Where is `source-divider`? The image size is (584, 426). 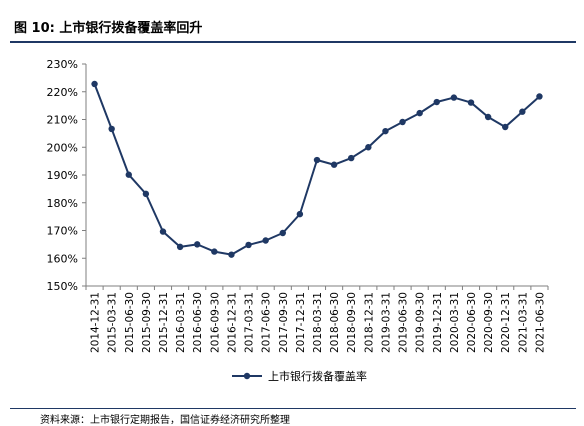 source-divider is located at coordinates (293, 408).